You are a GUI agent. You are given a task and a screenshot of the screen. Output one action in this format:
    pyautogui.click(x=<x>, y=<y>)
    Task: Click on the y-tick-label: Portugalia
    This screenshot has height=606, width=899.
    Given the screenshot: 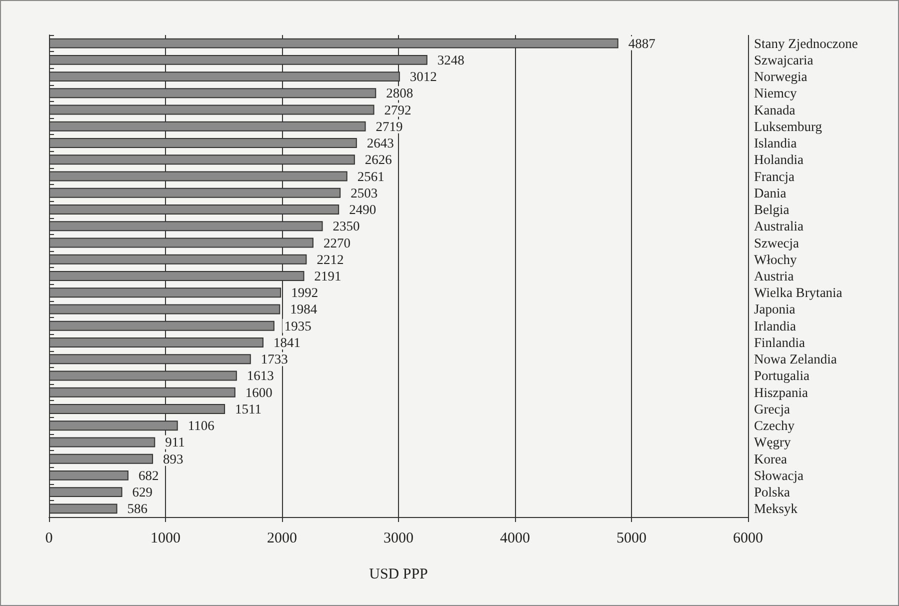 What is the action you would take?
    pyautogui.click(x=782, y=376)
    